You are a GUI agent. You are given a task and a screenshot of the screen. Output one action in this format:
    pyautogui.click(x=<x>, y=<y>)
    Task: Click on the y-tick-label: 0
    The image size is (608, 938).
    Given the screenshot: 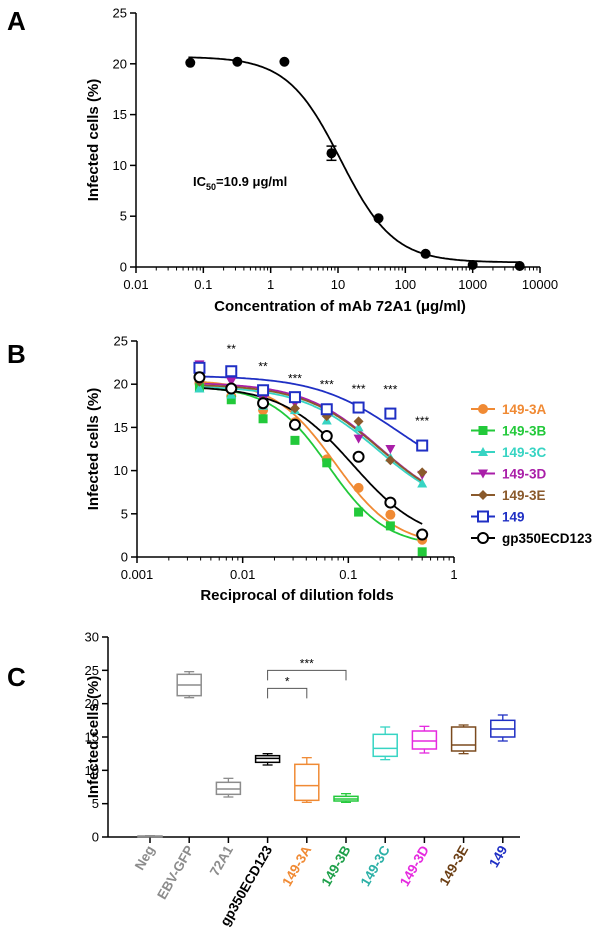 What is the action you would take?
    pyautogui.click(x=123, y=267)
    